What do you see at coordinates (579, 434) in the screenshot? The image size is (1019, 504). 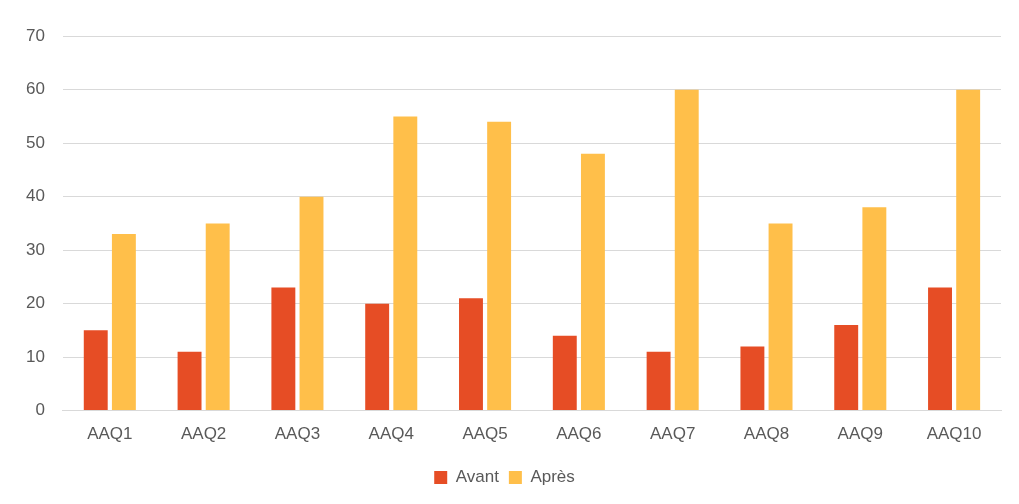 I see `x-tick-label: AAQ6` at bounding box center [579, 434].